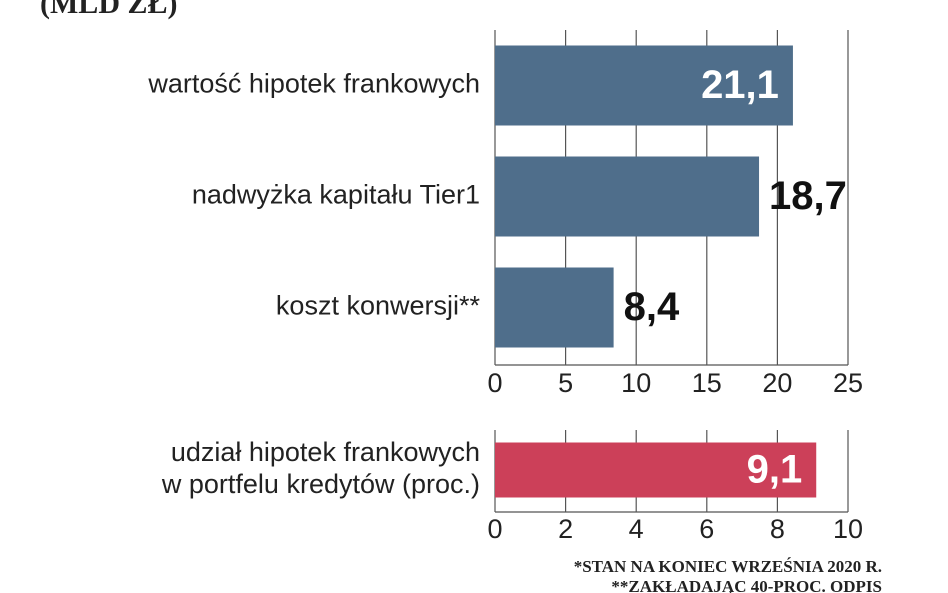  I want to click on category-label-line: w portfelu kredytów (proc.), so click(320, 484).